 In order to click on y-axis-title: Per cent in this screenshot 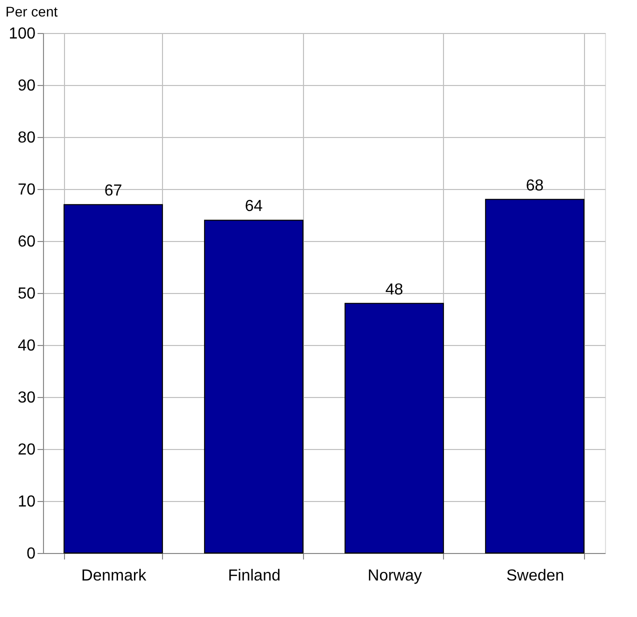, I will do `click(32, 12)`.